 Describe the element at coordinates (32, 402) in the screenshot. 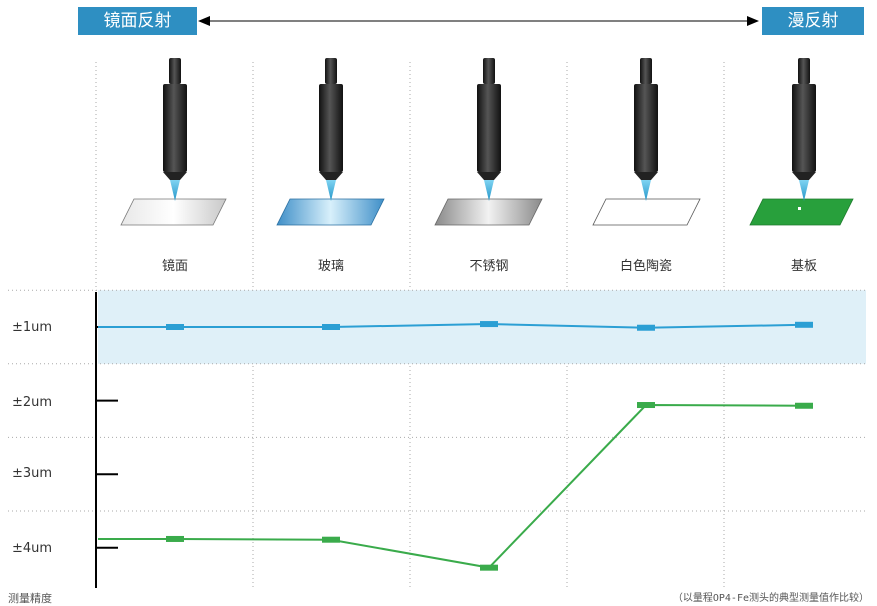

I see `y-tick-label: ±2um` at that location.